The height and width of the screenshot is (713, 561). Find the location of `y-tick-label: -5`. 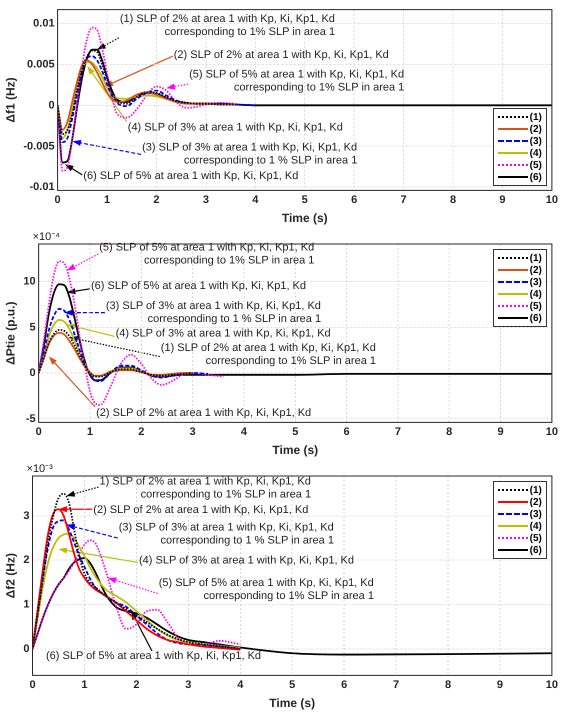

y-tick-label: -5 is located at coordinates (31, 418).